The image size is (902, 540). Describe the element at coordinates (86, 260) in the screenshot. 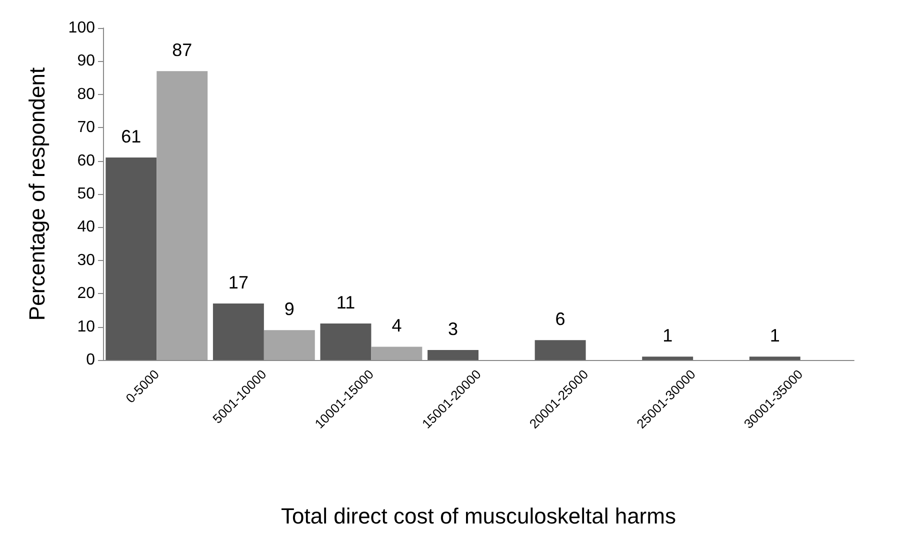

I see `y-tick-label: 30` at that location.